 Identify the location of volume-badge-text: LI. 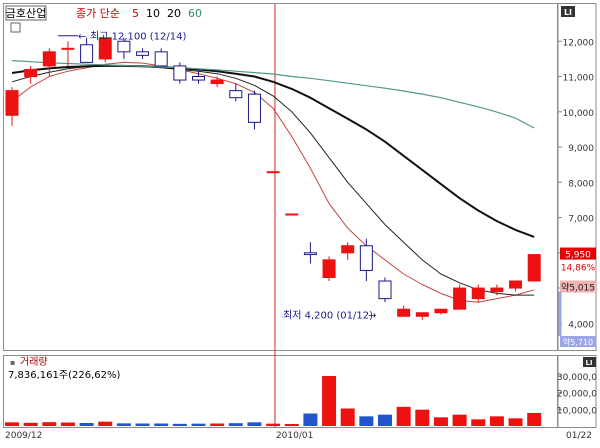
(588, 363).